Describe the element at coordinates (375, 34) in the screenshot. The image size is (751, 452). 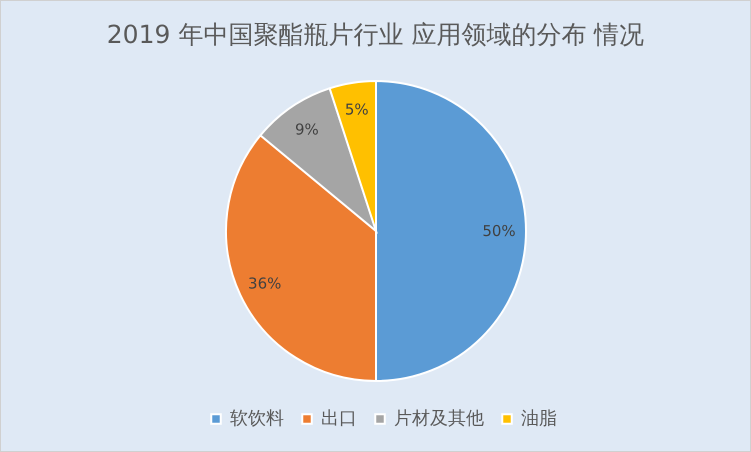
I see `chart-title: 2019 年中国聚酯瓶片行业 应用领域的分布 情况` at that location.